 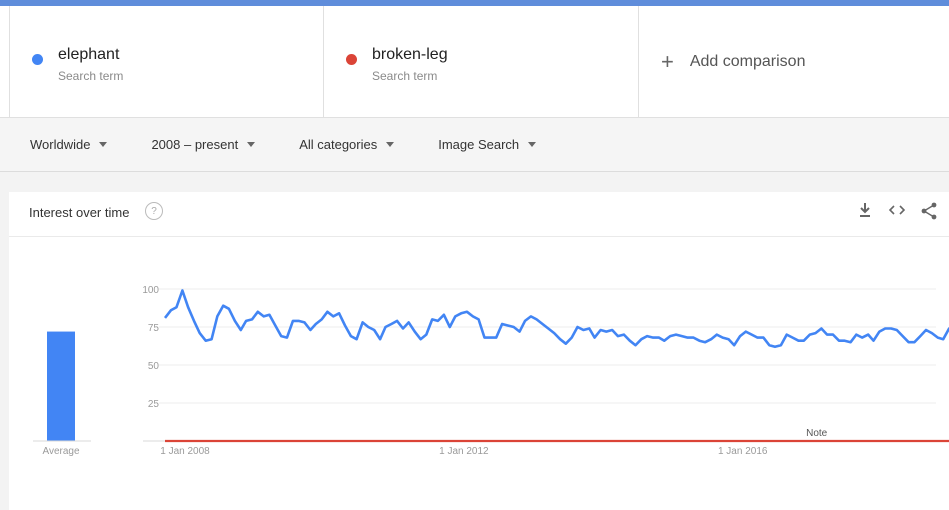 What do you see at coordinates (479, 214) in the screenshot?
I see `card-header: Interest over time ?` at bounding box center [479, 214].